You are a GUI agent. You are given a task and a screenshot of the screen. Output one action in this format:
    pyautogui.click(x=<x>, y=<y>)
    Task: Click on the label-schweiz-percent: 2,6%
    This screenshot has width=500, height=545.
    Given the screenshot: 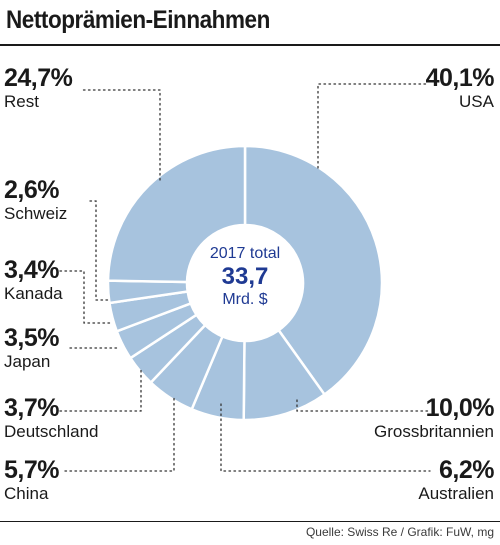 What is the action you would take?
    pyautogui.click(x=31, y=190)
    